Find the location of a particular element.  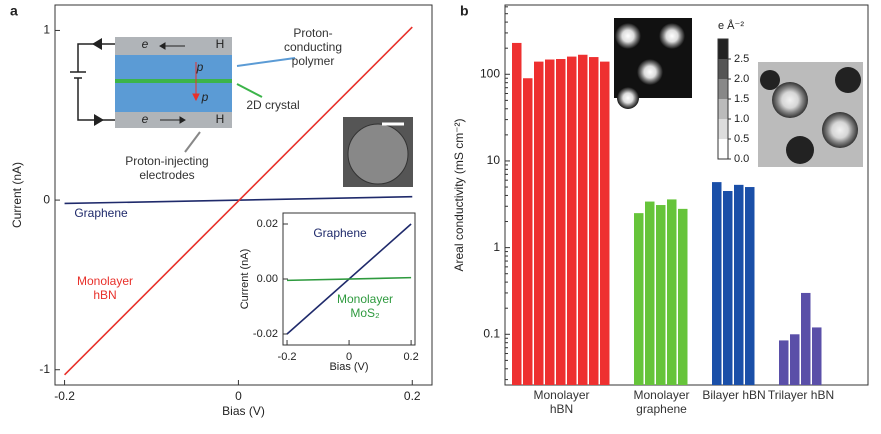

series-label: Monolayer MoS₂ is located at coordinates (365, 306).